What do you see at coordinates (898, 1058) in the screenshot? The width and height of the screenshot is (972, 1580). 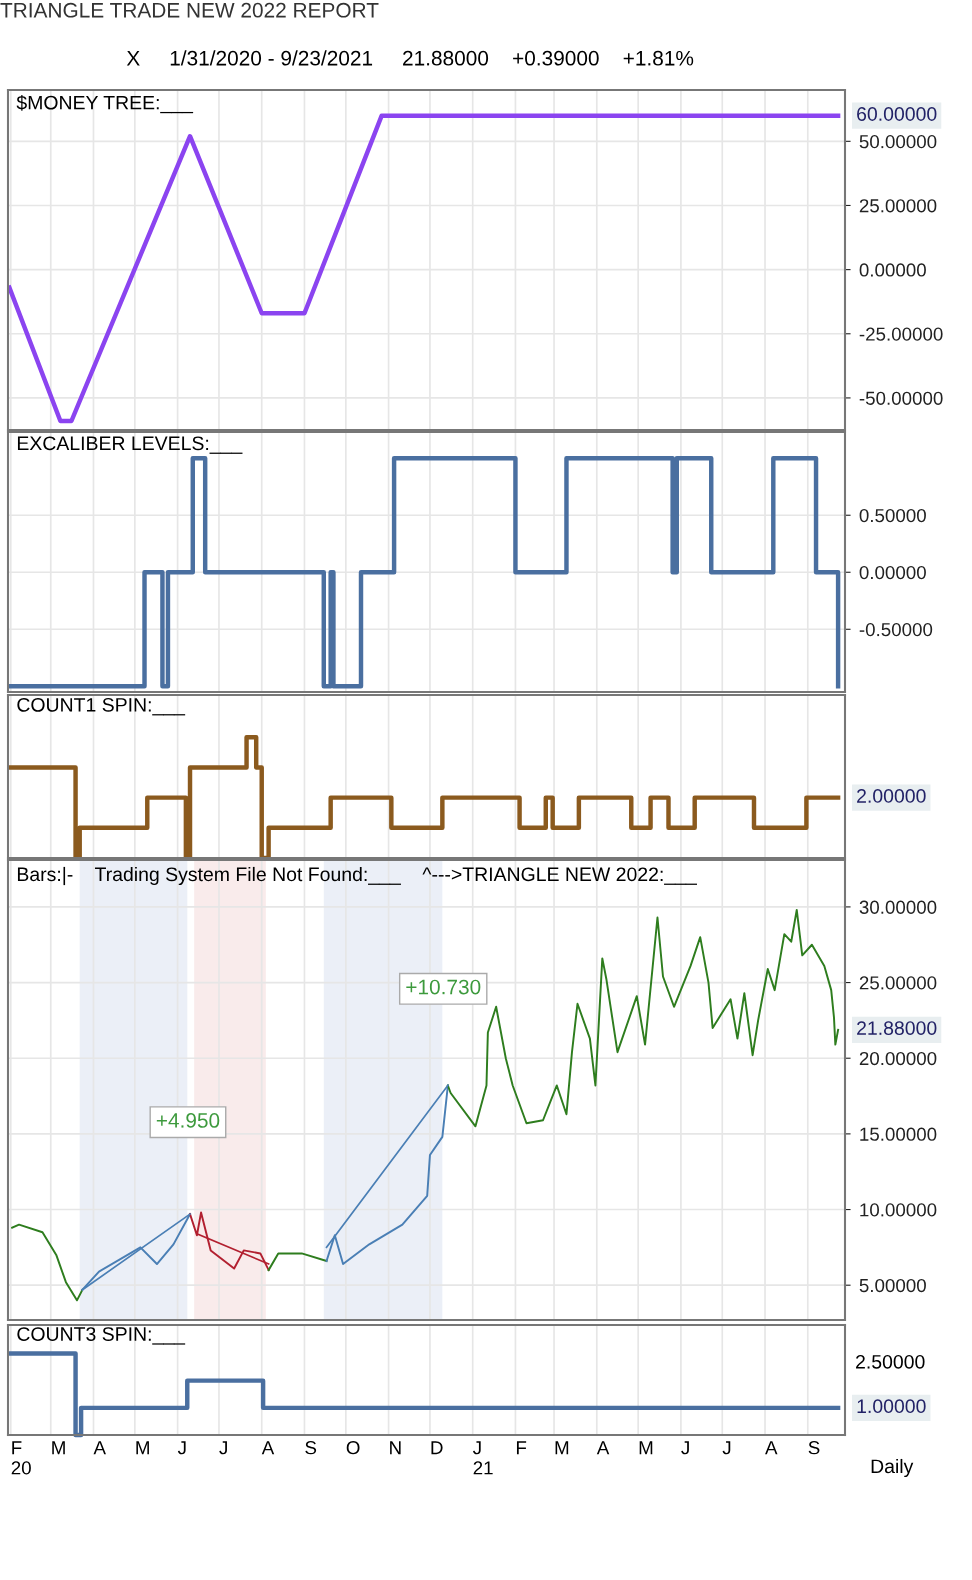 I see `y-tick-label: 20.00000` at bounding box center [898, 1058].